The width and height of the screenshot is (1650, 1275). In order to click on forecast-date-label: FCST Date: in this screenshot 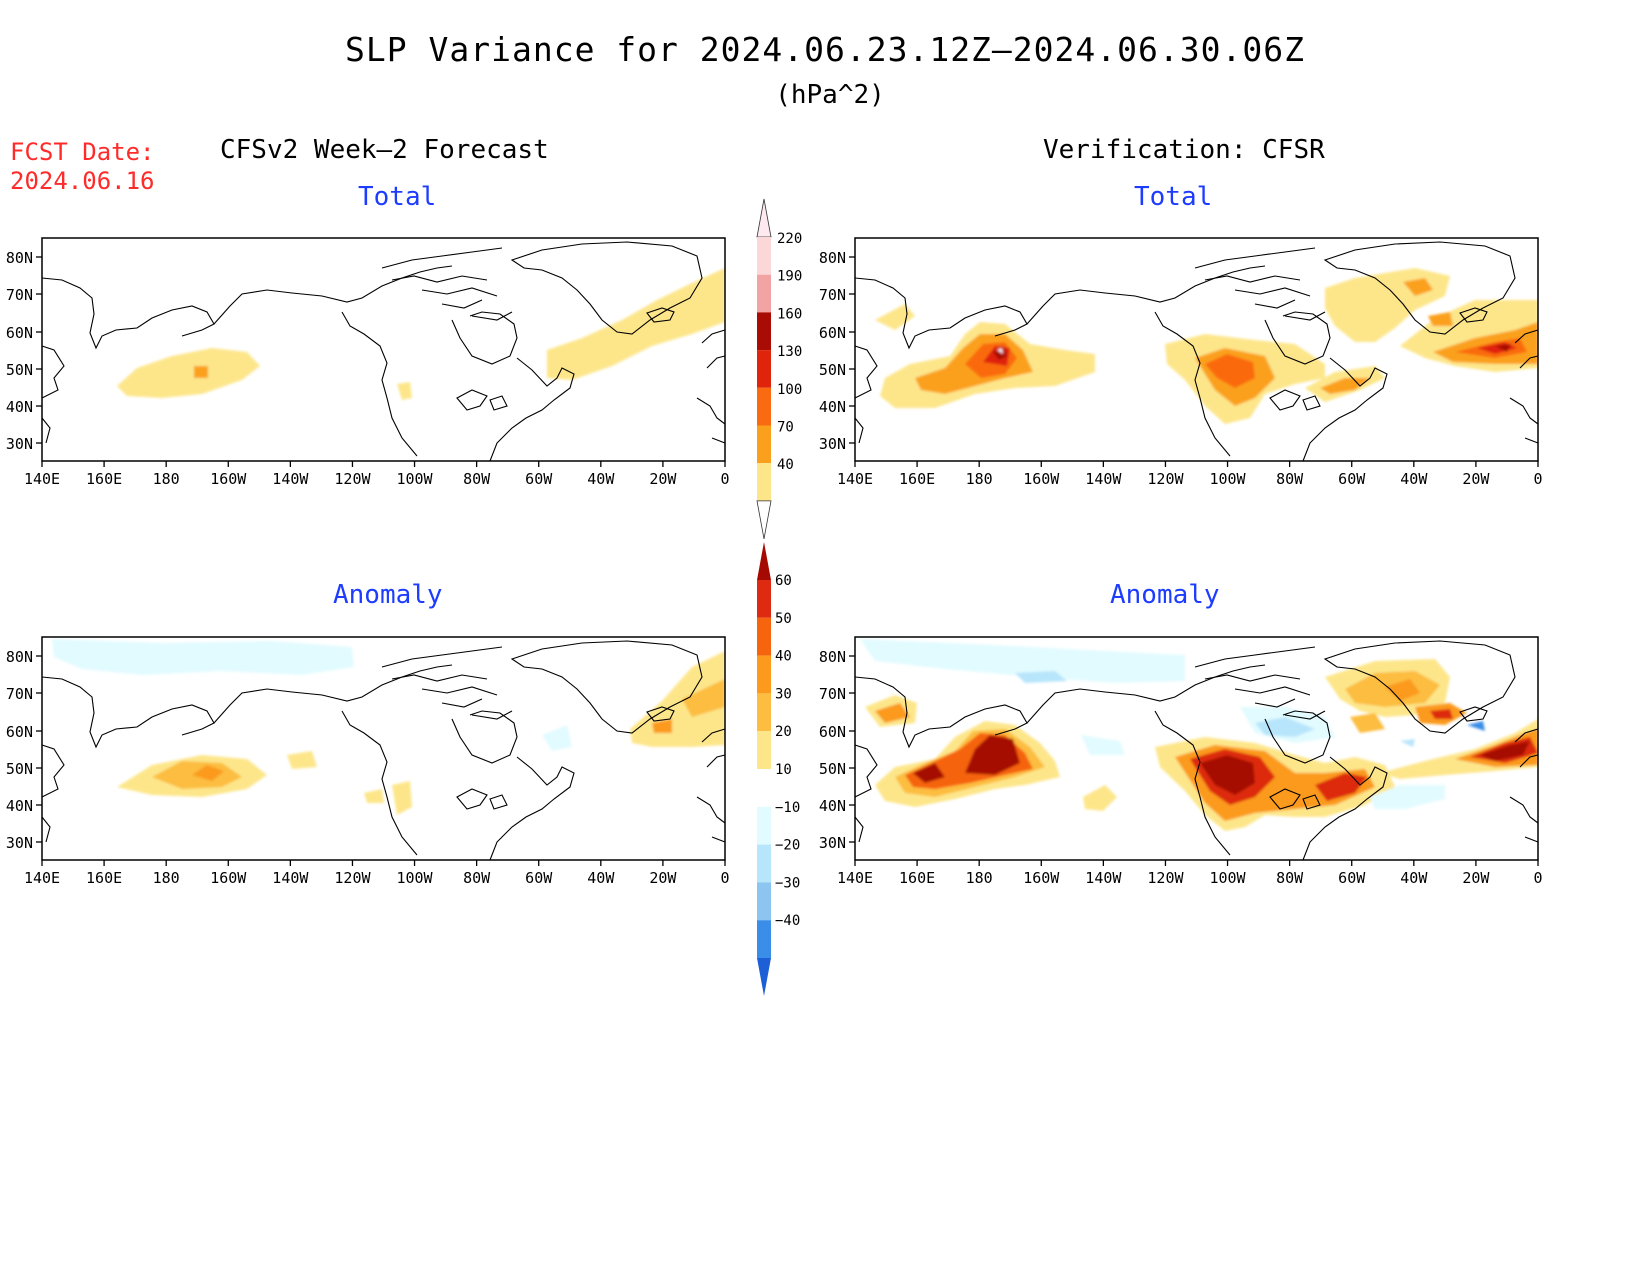, I will do `click(82, 152)`.